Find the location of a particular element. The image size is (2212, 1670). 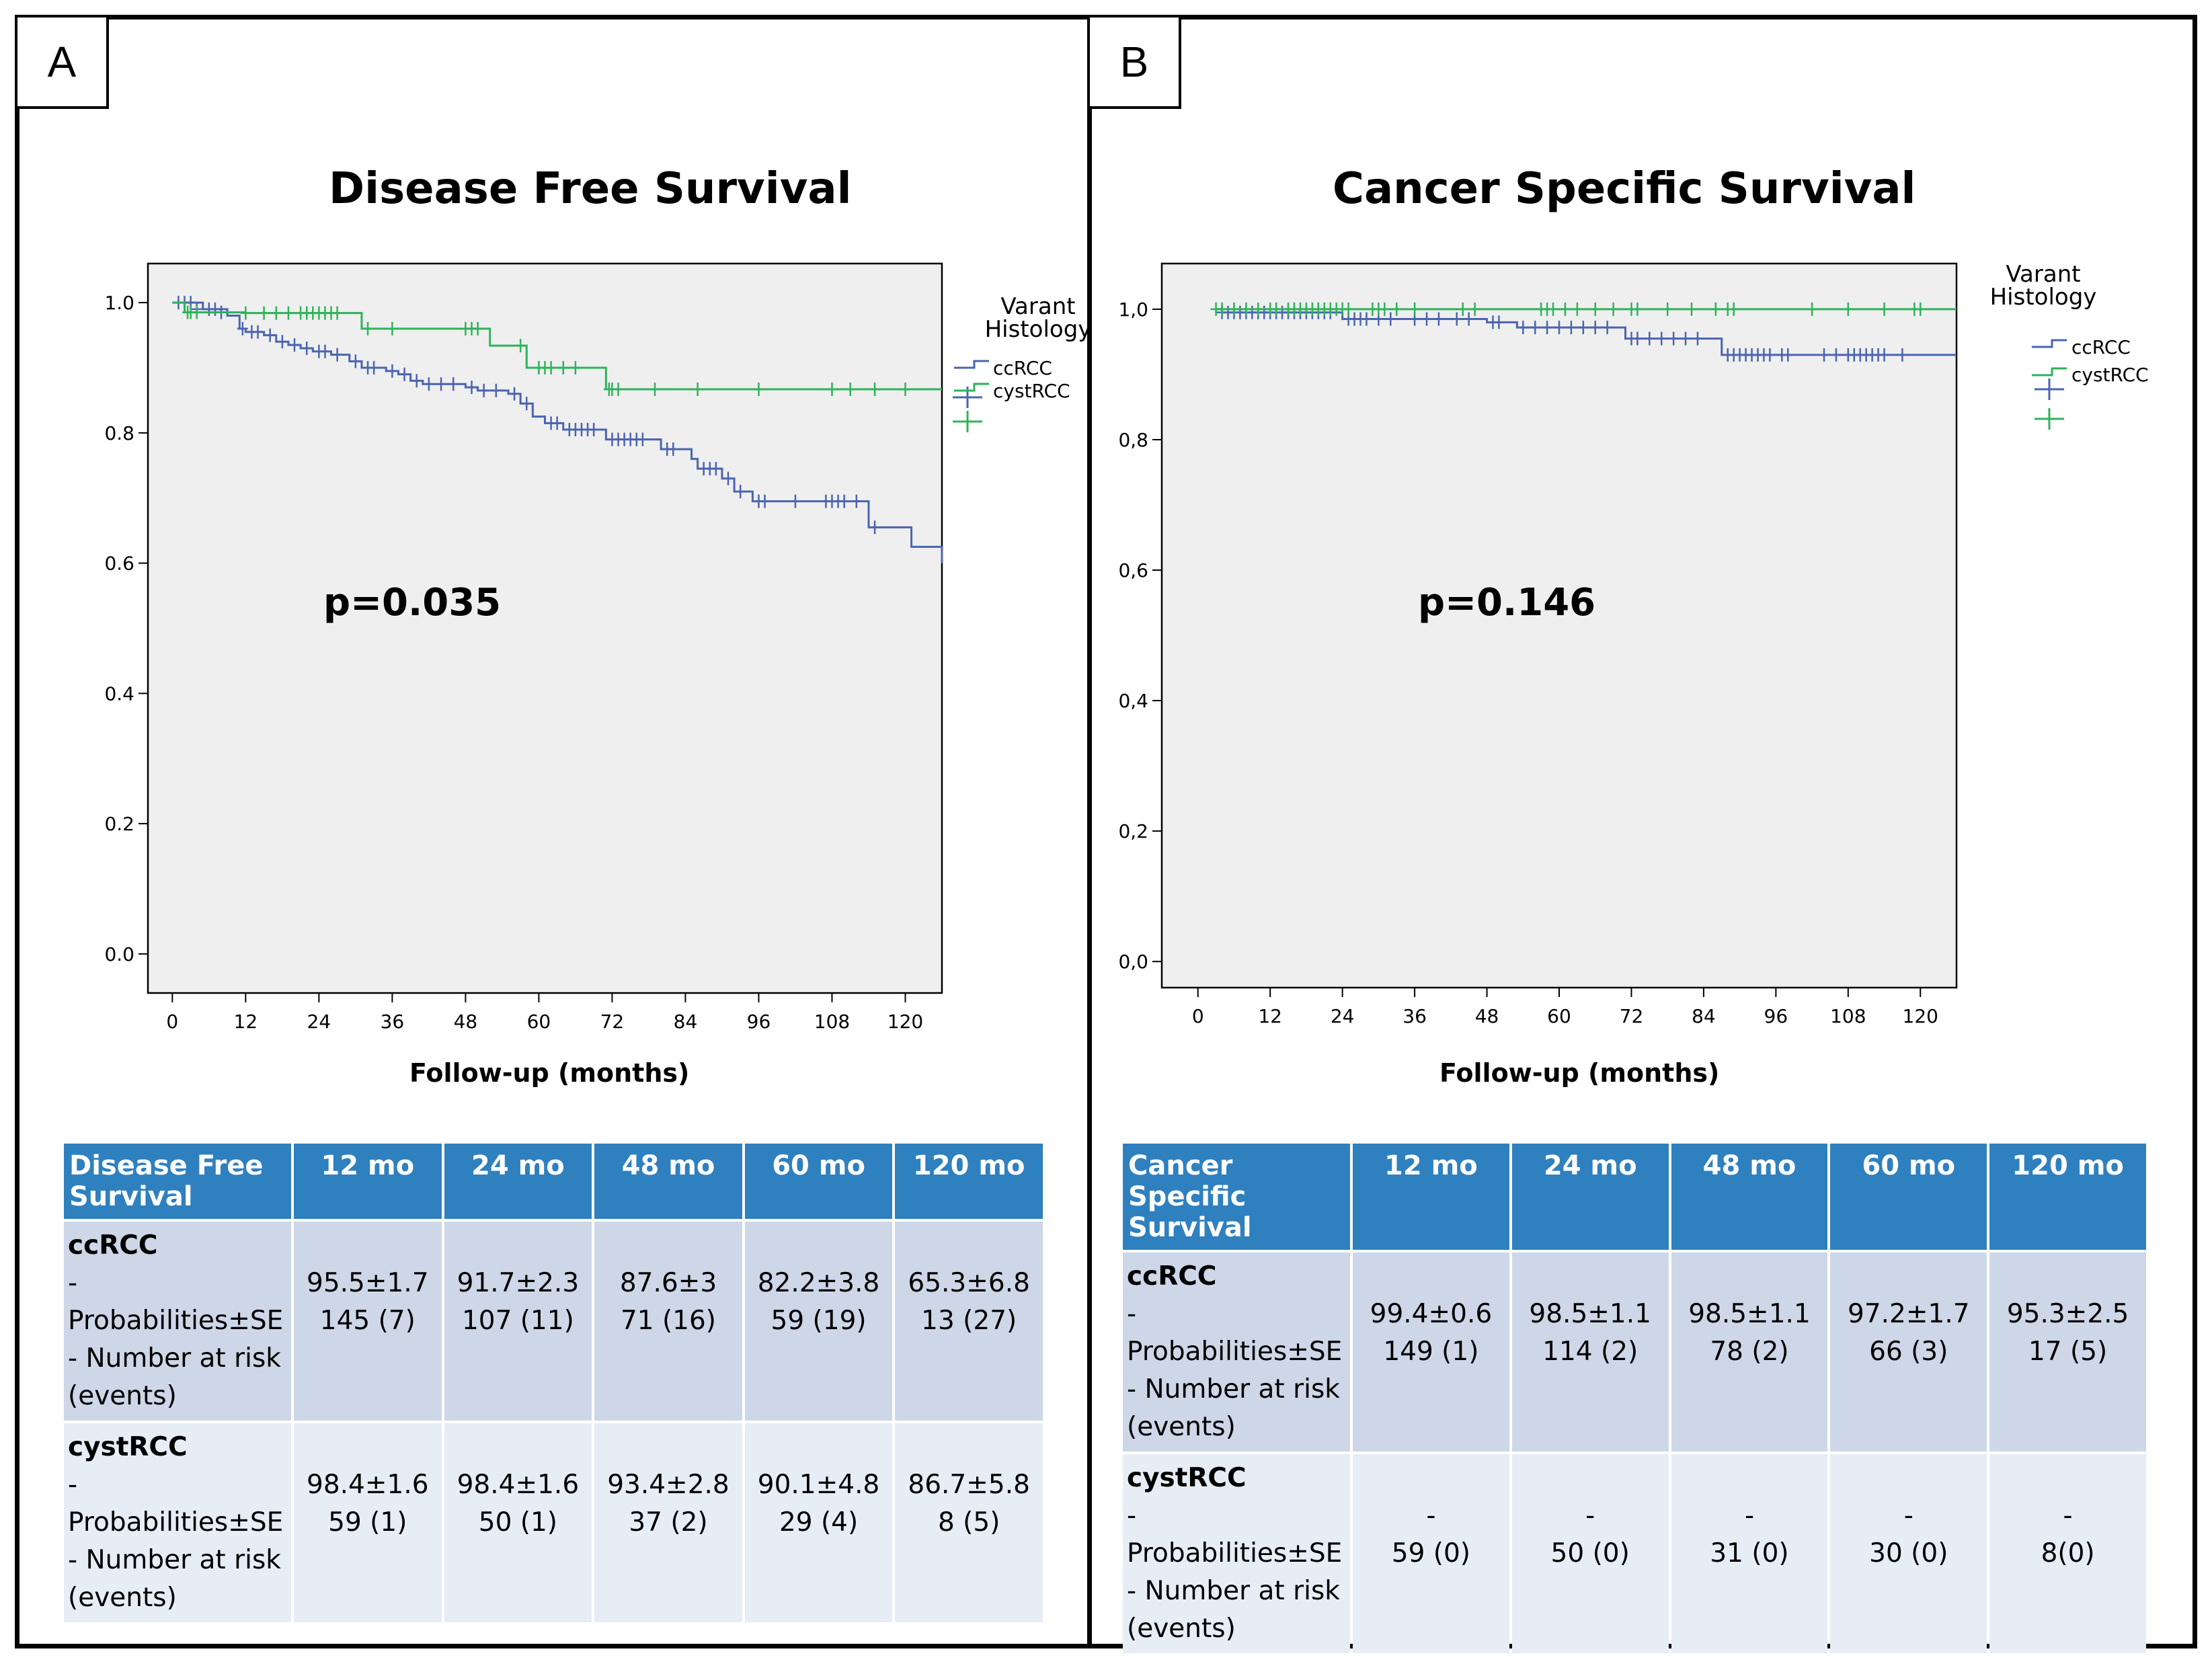

prob-value: 86.7±5.8 is located at coordinates (969, 1485).